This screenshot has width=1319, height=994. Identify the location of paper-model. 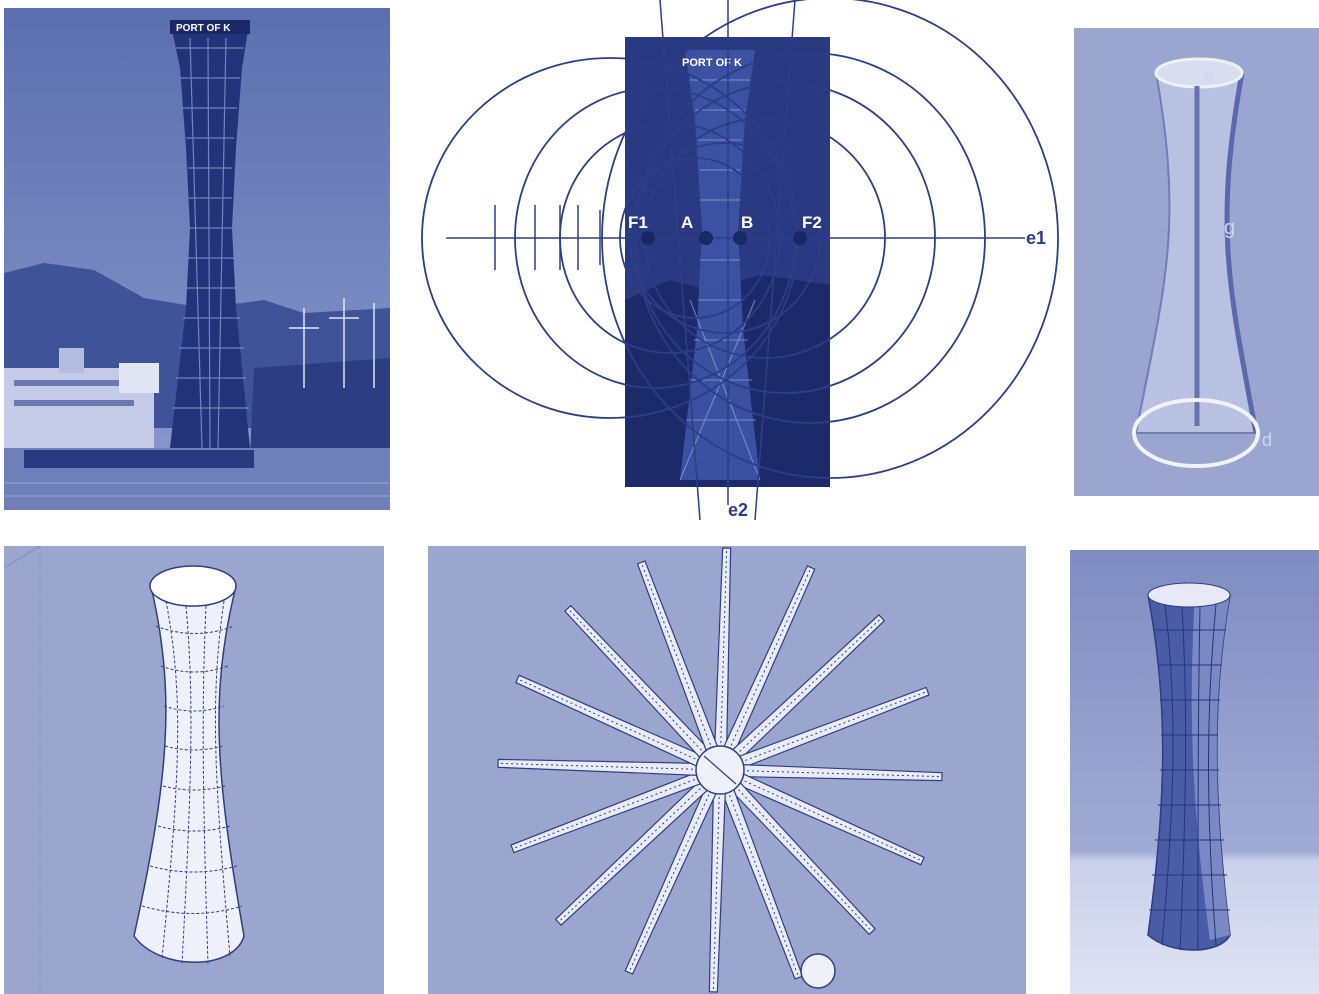
(1194, 772).